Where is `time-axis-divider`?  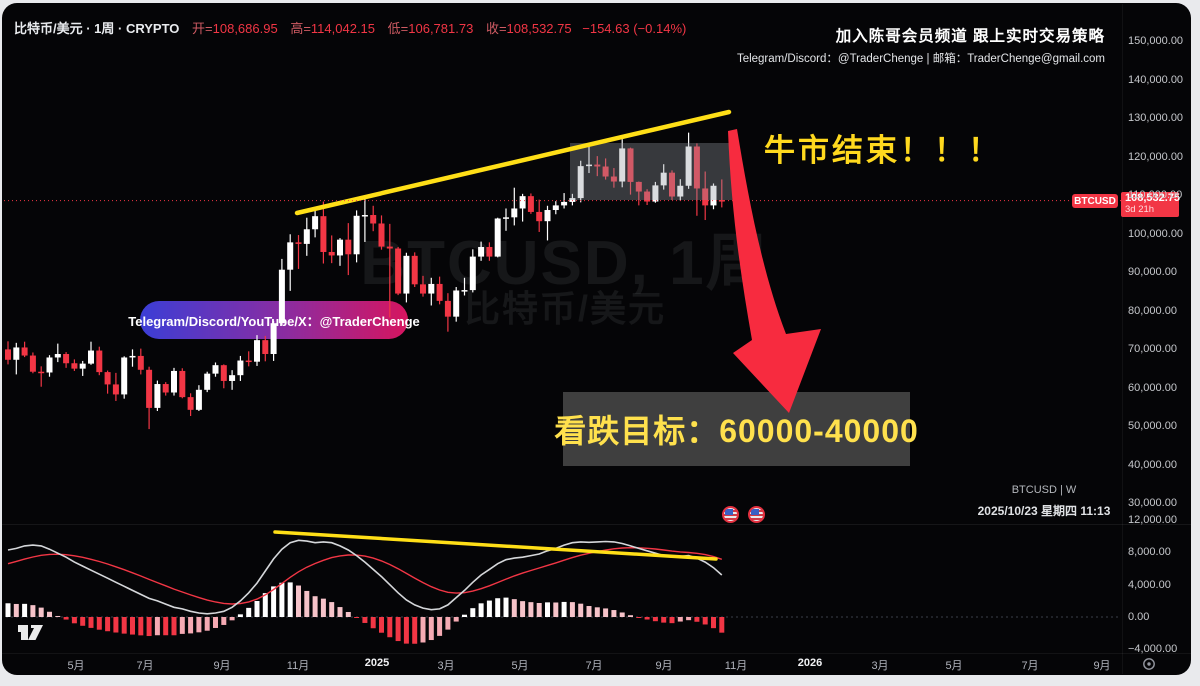 time-axis-divider is located at coordinates (596, 653).